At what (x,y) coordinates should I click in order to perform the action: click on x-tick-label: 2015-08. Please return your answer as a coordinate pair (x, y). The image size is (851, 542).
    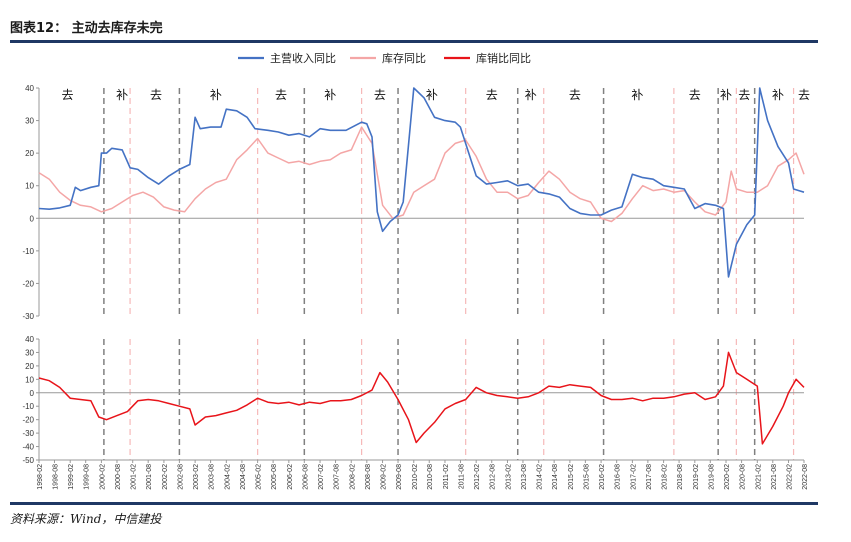
    Looking at the image, I should click on (586, 477).